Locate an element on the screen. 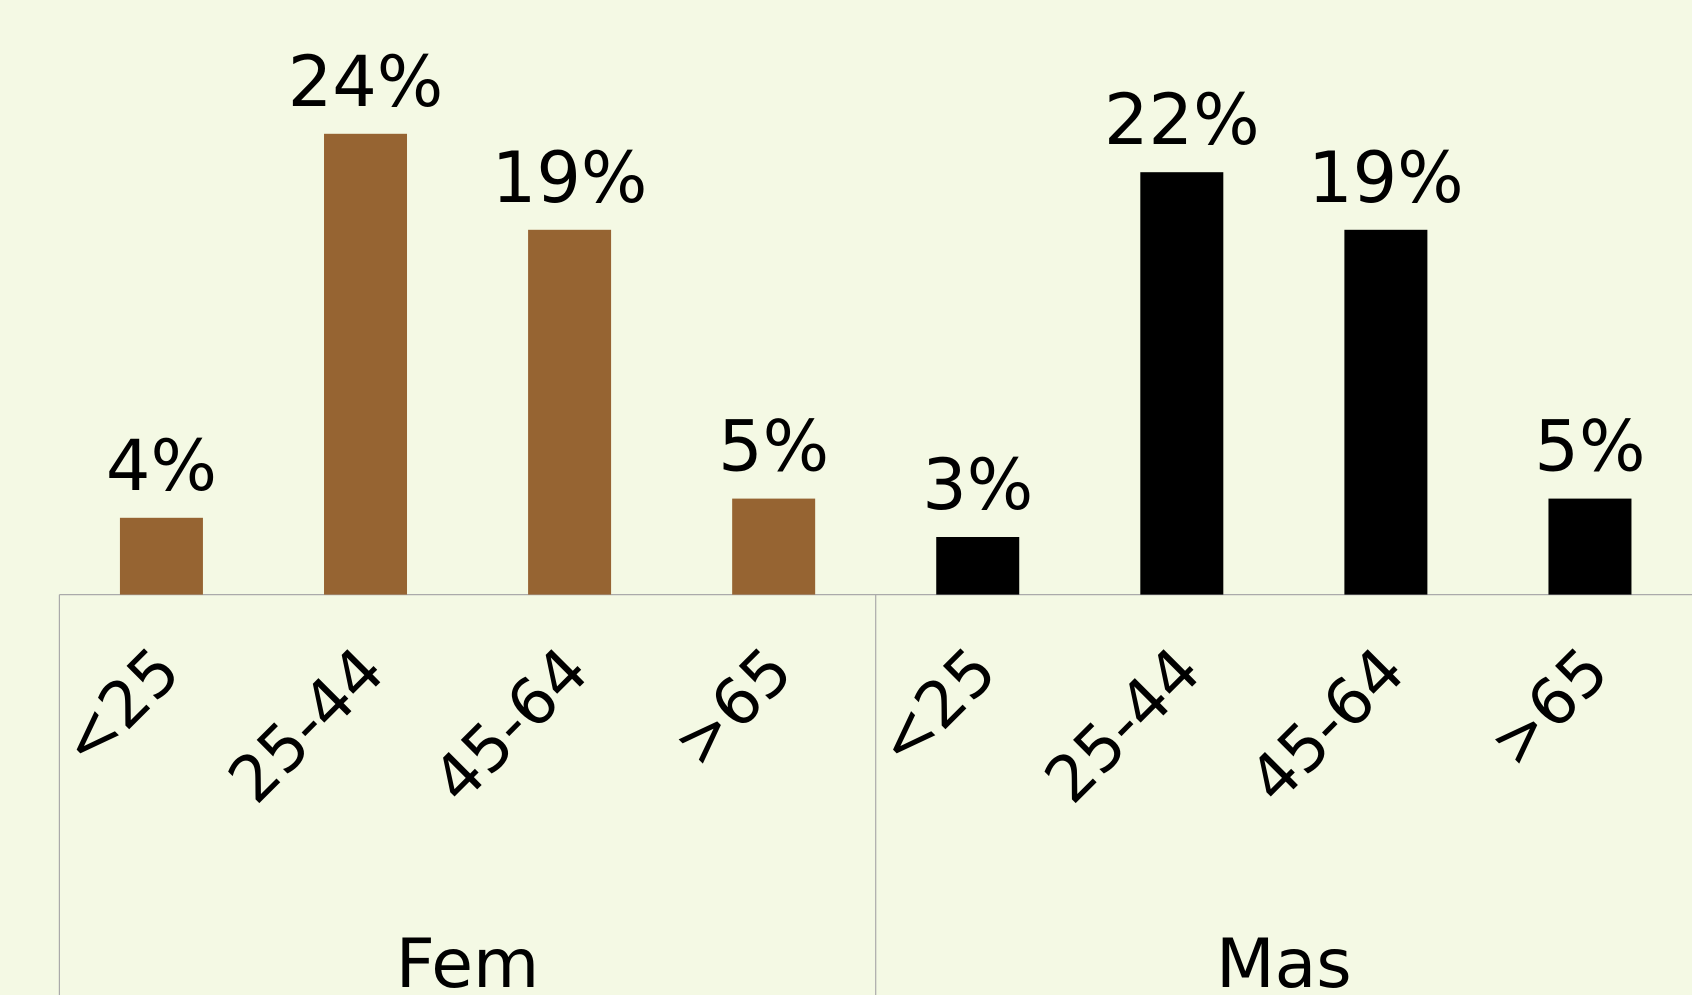 This screenshot has width=1692, height=995. value-label: 22% is located at coordinates (1182, 120).